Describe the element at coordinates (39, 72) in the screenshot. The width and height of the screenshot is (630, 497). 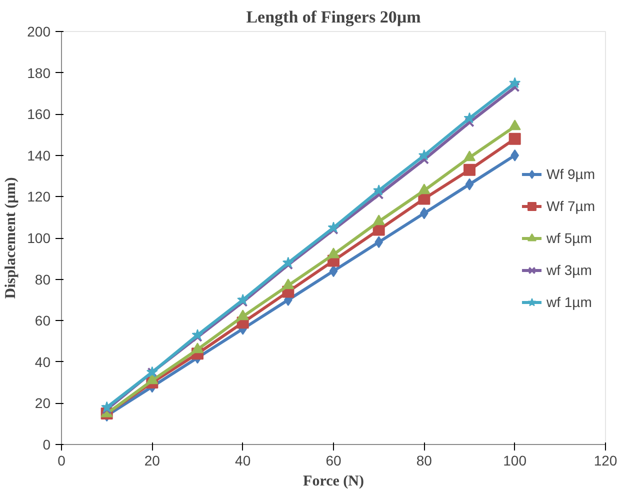
I see `y-tick-label: 180` at that location.